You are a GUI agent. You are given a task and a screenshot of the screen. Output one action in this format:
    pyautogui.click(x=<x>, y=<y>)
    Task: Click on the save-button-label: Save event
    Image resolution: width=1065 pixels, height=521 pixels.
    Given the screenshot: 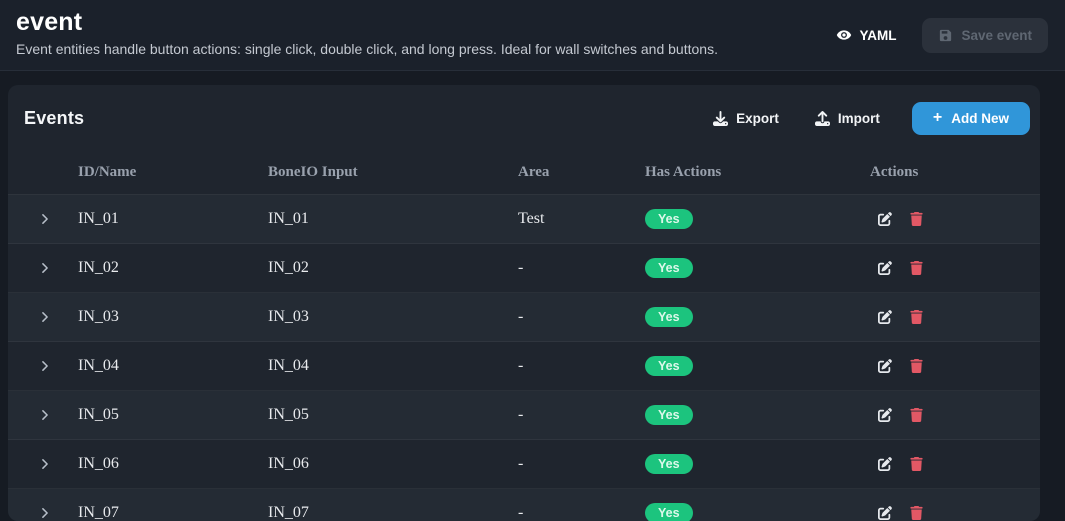 What is the action you would take?
    pyautogui.click(x=996, y=35)
    